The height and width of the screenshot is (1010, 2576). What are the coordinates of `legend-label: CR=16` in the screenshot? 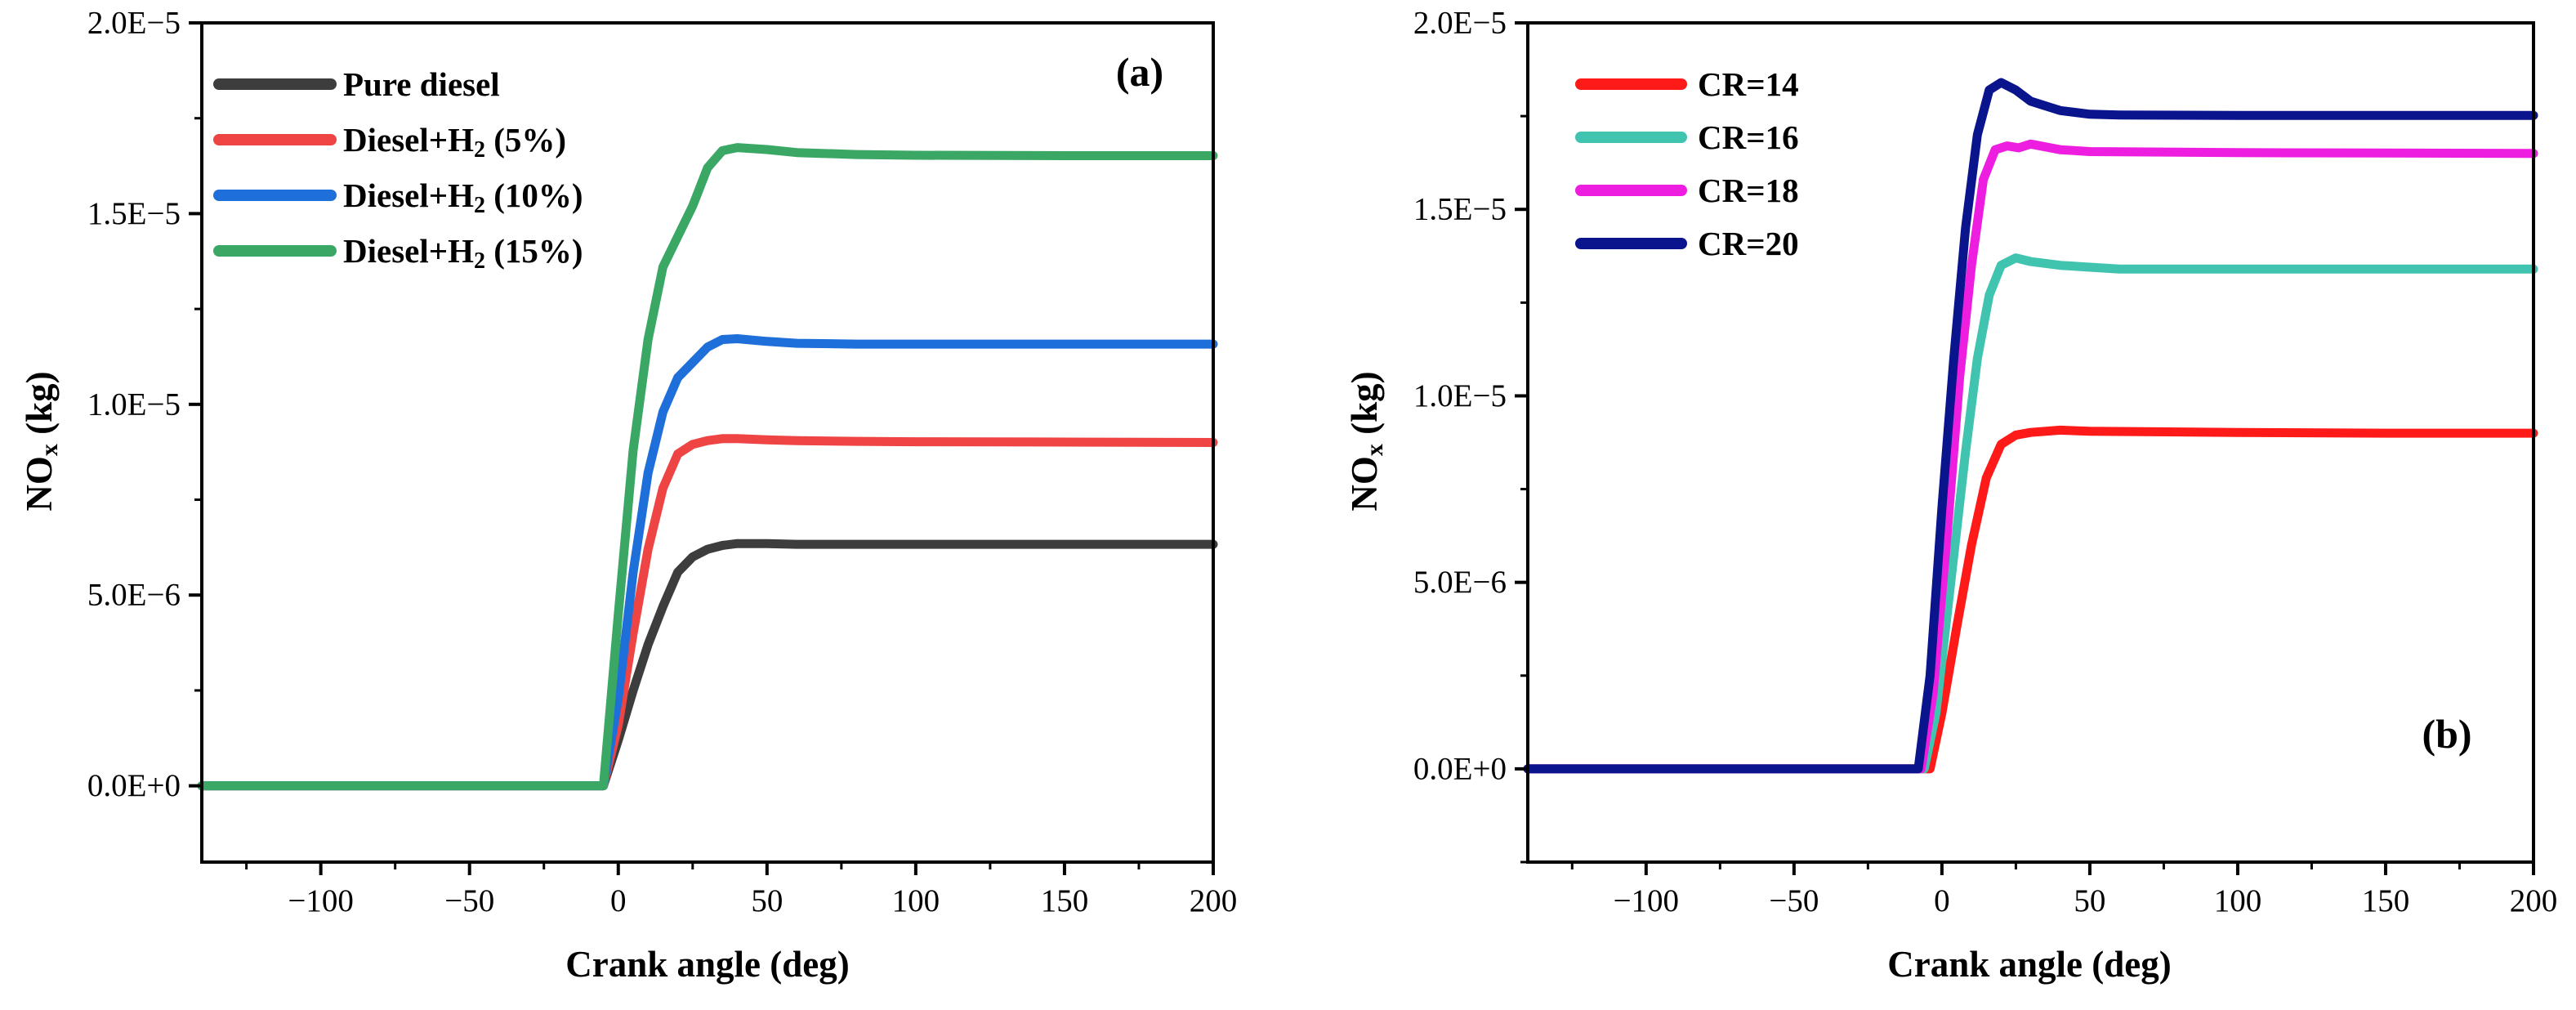 It's located at (1749, 137).